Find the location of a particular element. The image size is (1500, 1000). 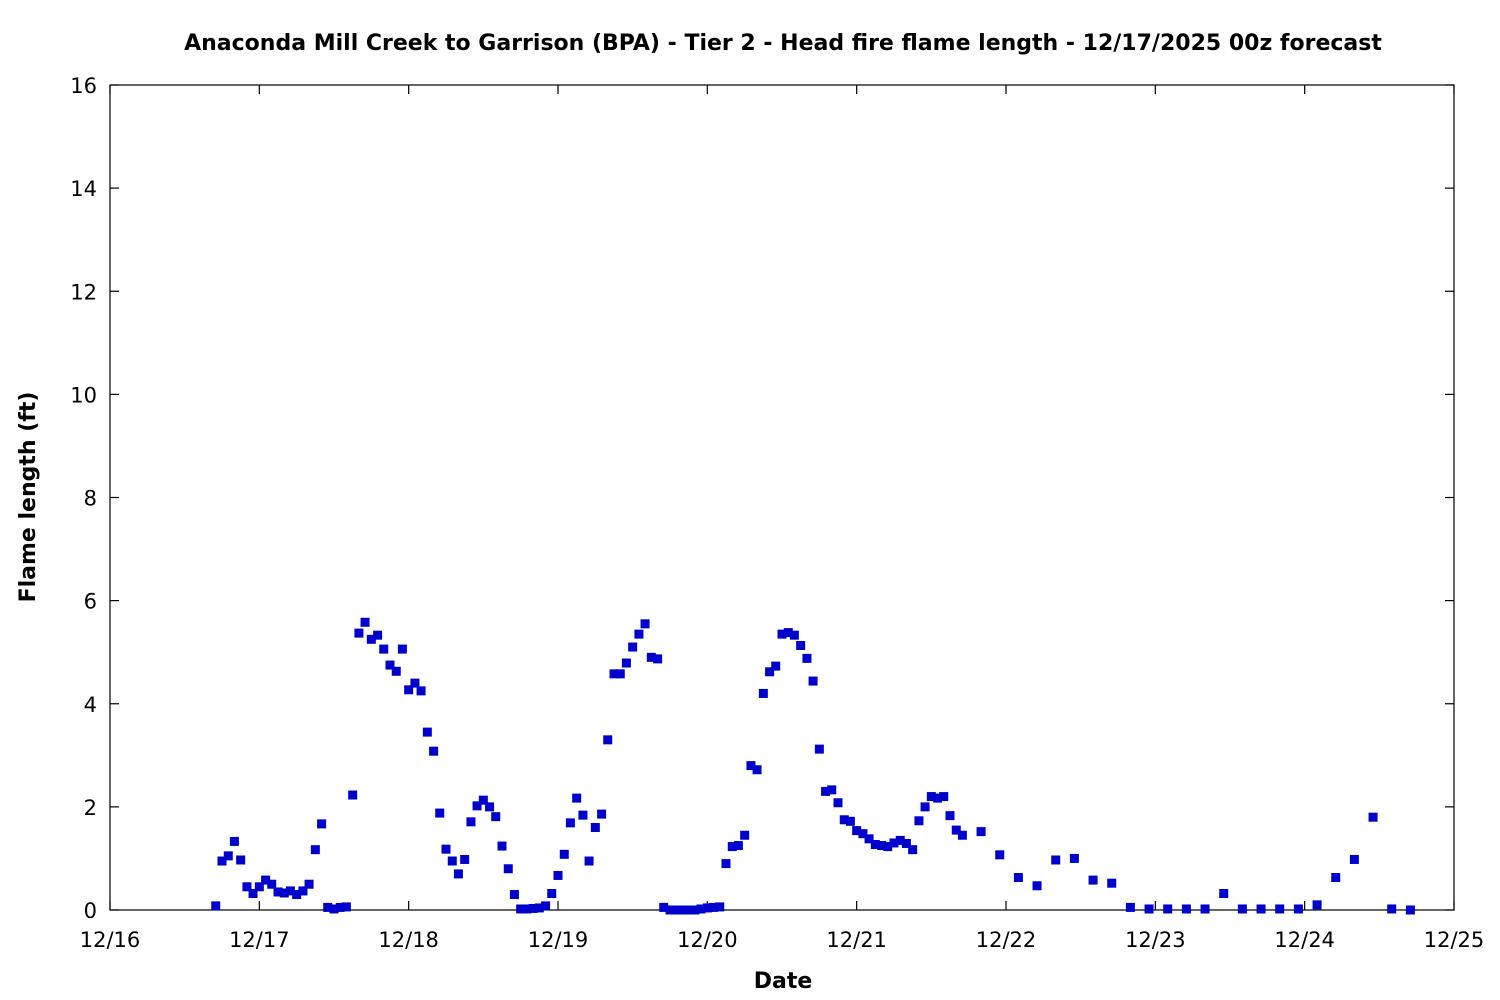

x-tick-label: 12/17 is located at coordinates (259, 940).